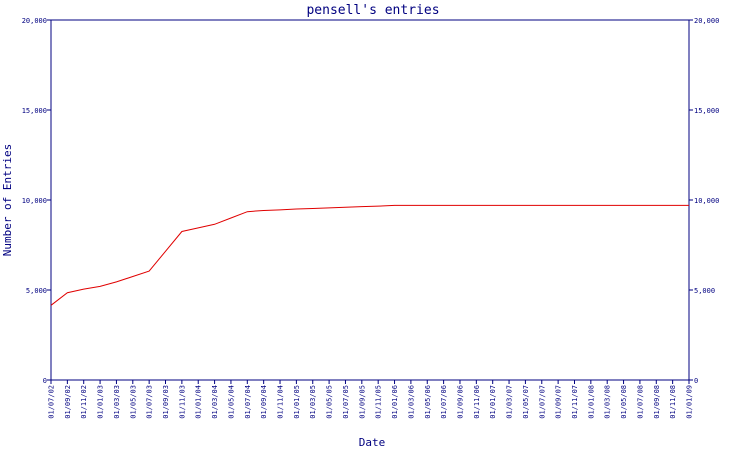 The height and width of the screenshot is (450, 750). Describe the element at coordinates (248, 402) in the screenshot. I see `x-tick-label: 01/07/04` at that location.